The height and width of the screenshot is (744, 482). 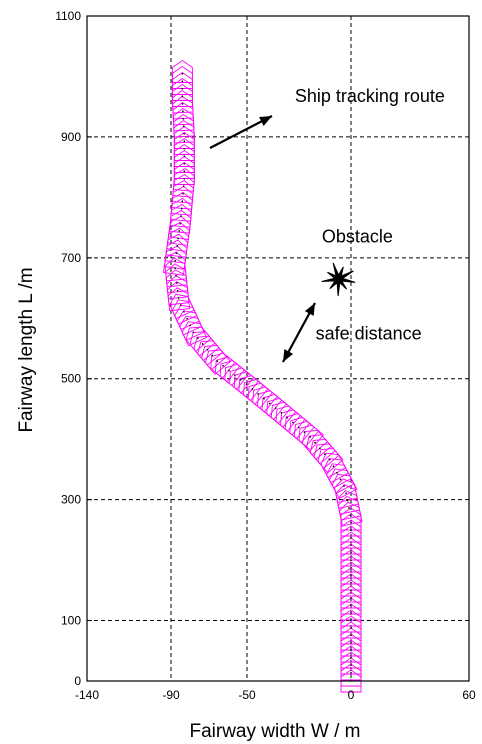 What do you see at coordinates (370, 215) in the screenshot?
I see `annotation-text-layer: Ship tracking route Obstacle safe distance` at bounding box center [370, 215].